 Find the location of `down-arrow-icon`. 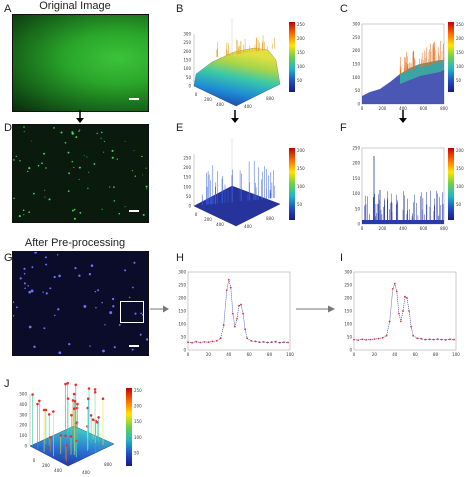

down-arrow-icon is located at coordinates (235, 116).